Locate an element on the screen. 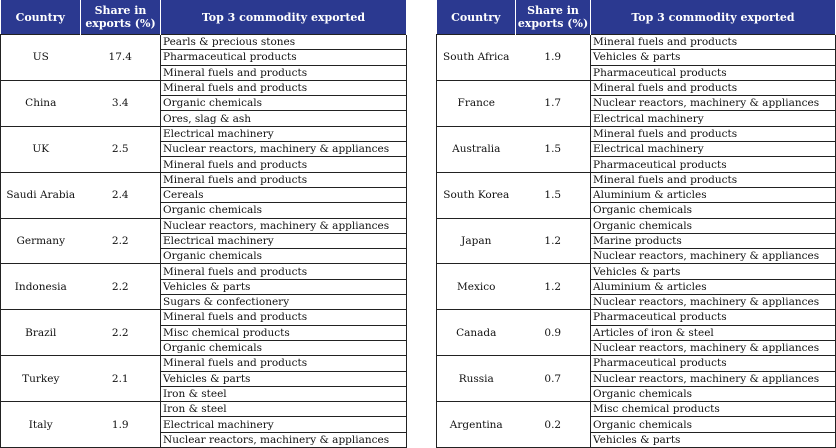 The width and height of the screenshot is (836, 448). table-row: South Korea 1.5 Mineral fuels and products is located at coordinates (636, 195).